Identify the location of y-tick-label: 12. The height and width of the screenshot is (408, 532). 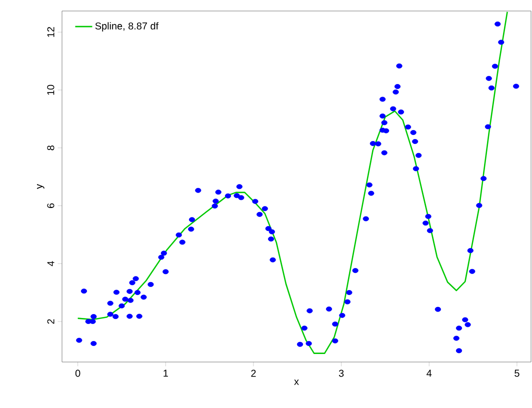
(50, 32).